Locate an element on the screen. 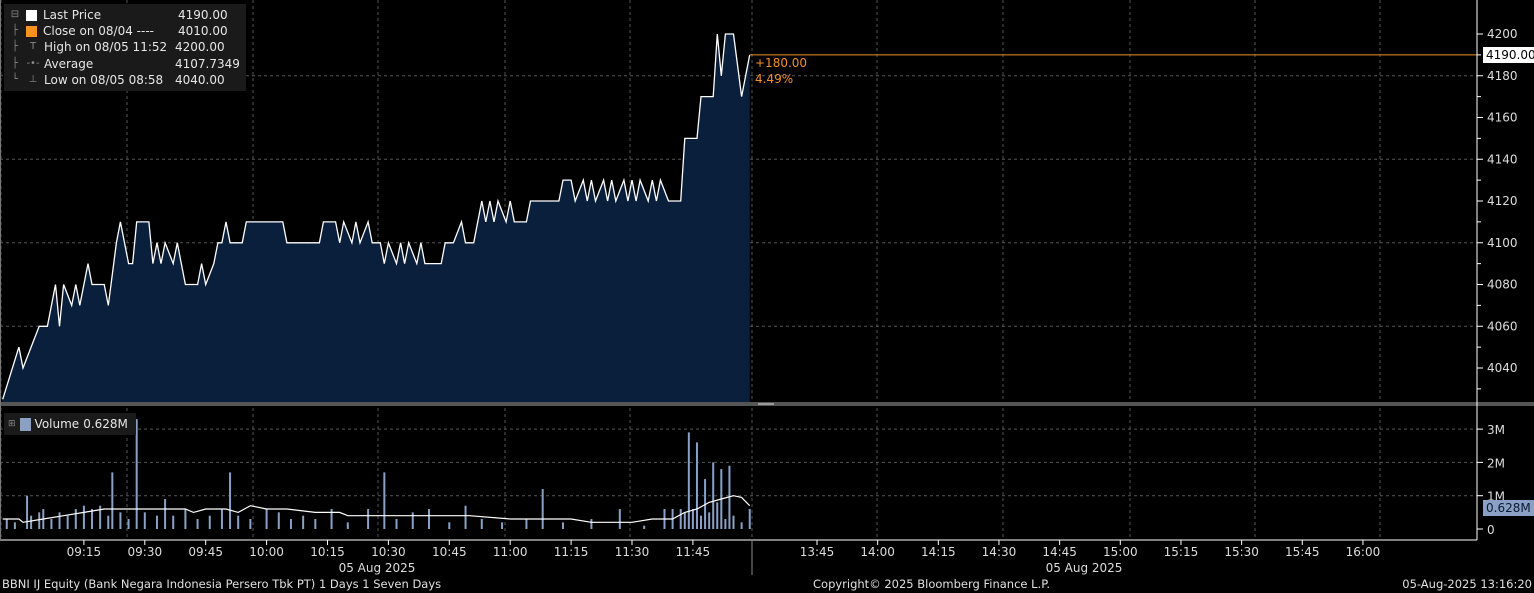 The height and width of the screenshot is (593, 1534). price-tick-label: 4200 is located at coordinates (1502, 34).